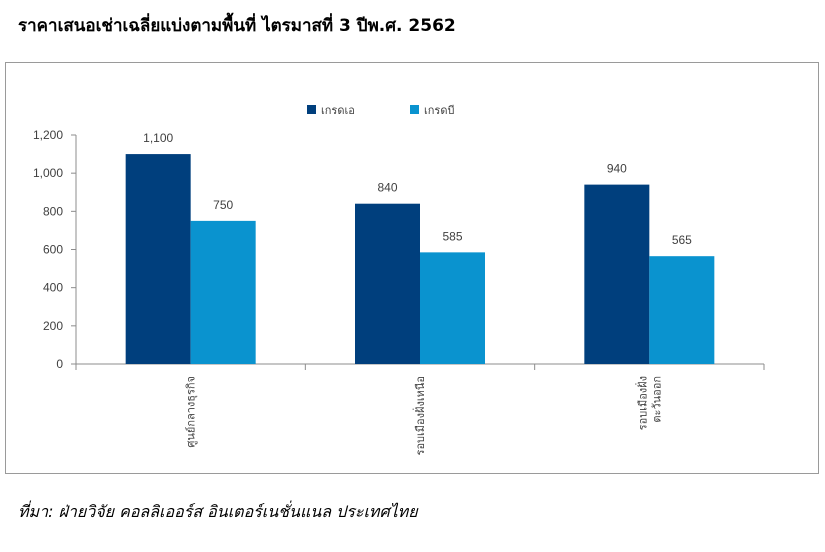 Image resolution: width=825 pixels, height=552 pixels. I want to click on y-tick-label: 1,200, so click(48, 135).